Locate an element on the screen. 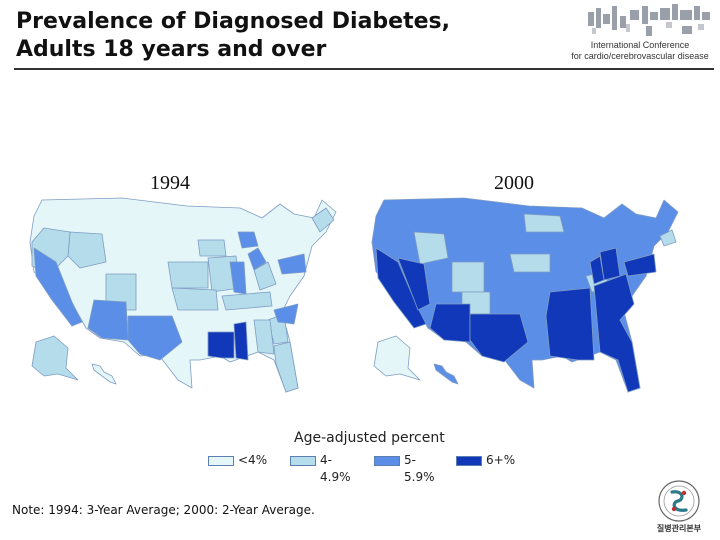 The width and height of the screenshot is (720, 540). map-year-2000: 2000 is located at coordinates (514, 183).